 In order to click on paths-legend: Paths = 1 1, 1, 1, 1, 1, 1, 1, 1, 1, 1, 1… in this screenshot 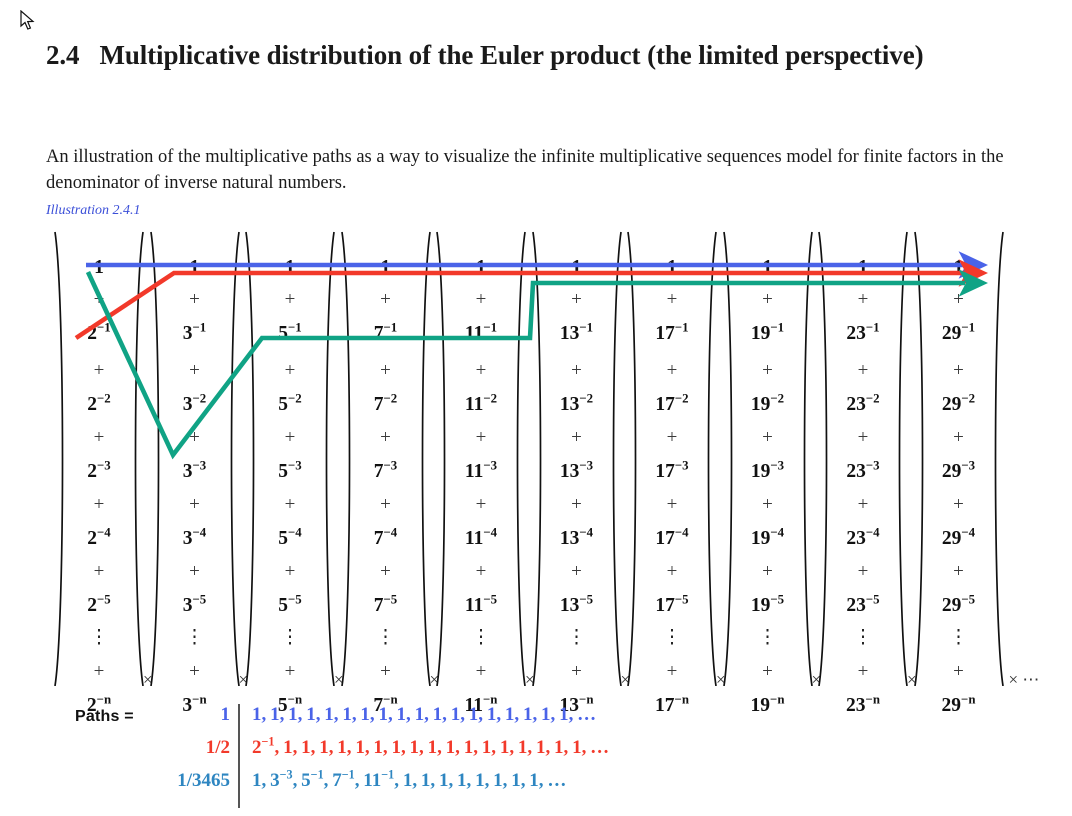, I will do `click(420, 757)`.